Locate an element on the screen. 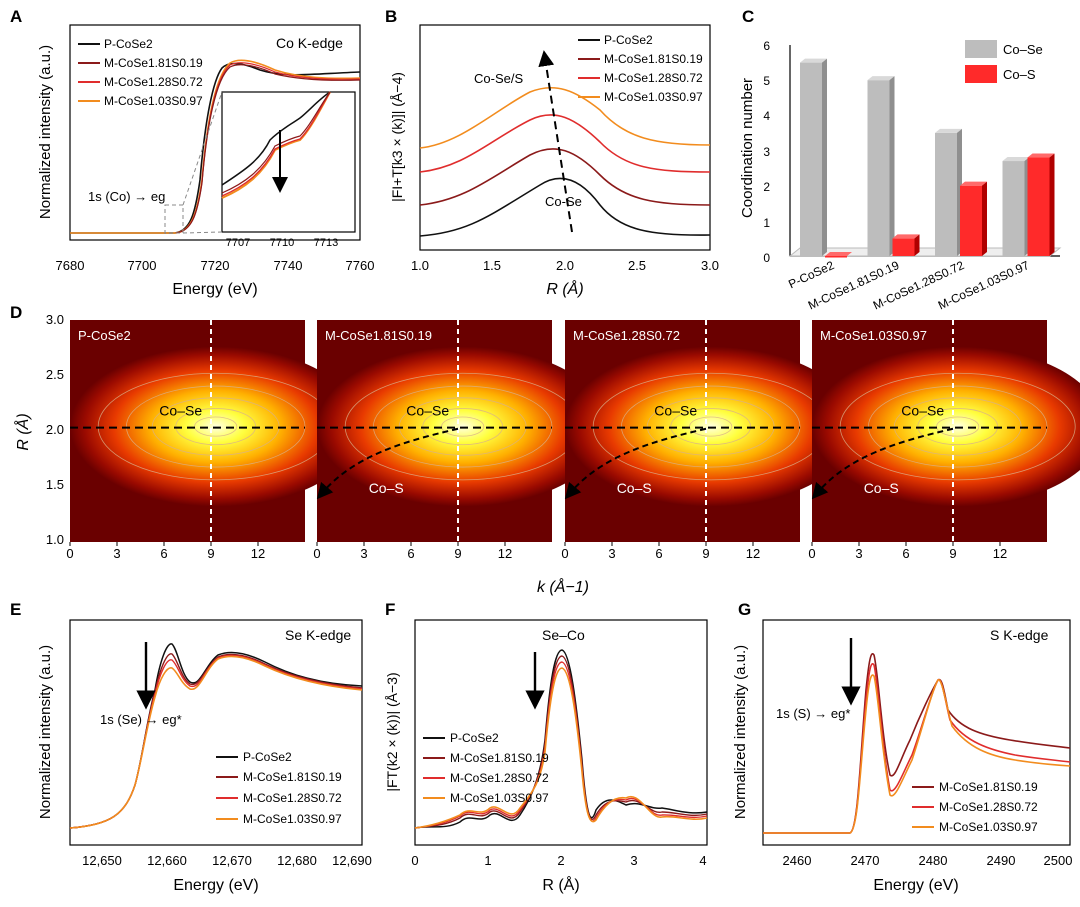 This screenshot has width=1080, height=907. yticks-c: 0 1 2 3 4 5 6 is located at coordinates (766, 152).